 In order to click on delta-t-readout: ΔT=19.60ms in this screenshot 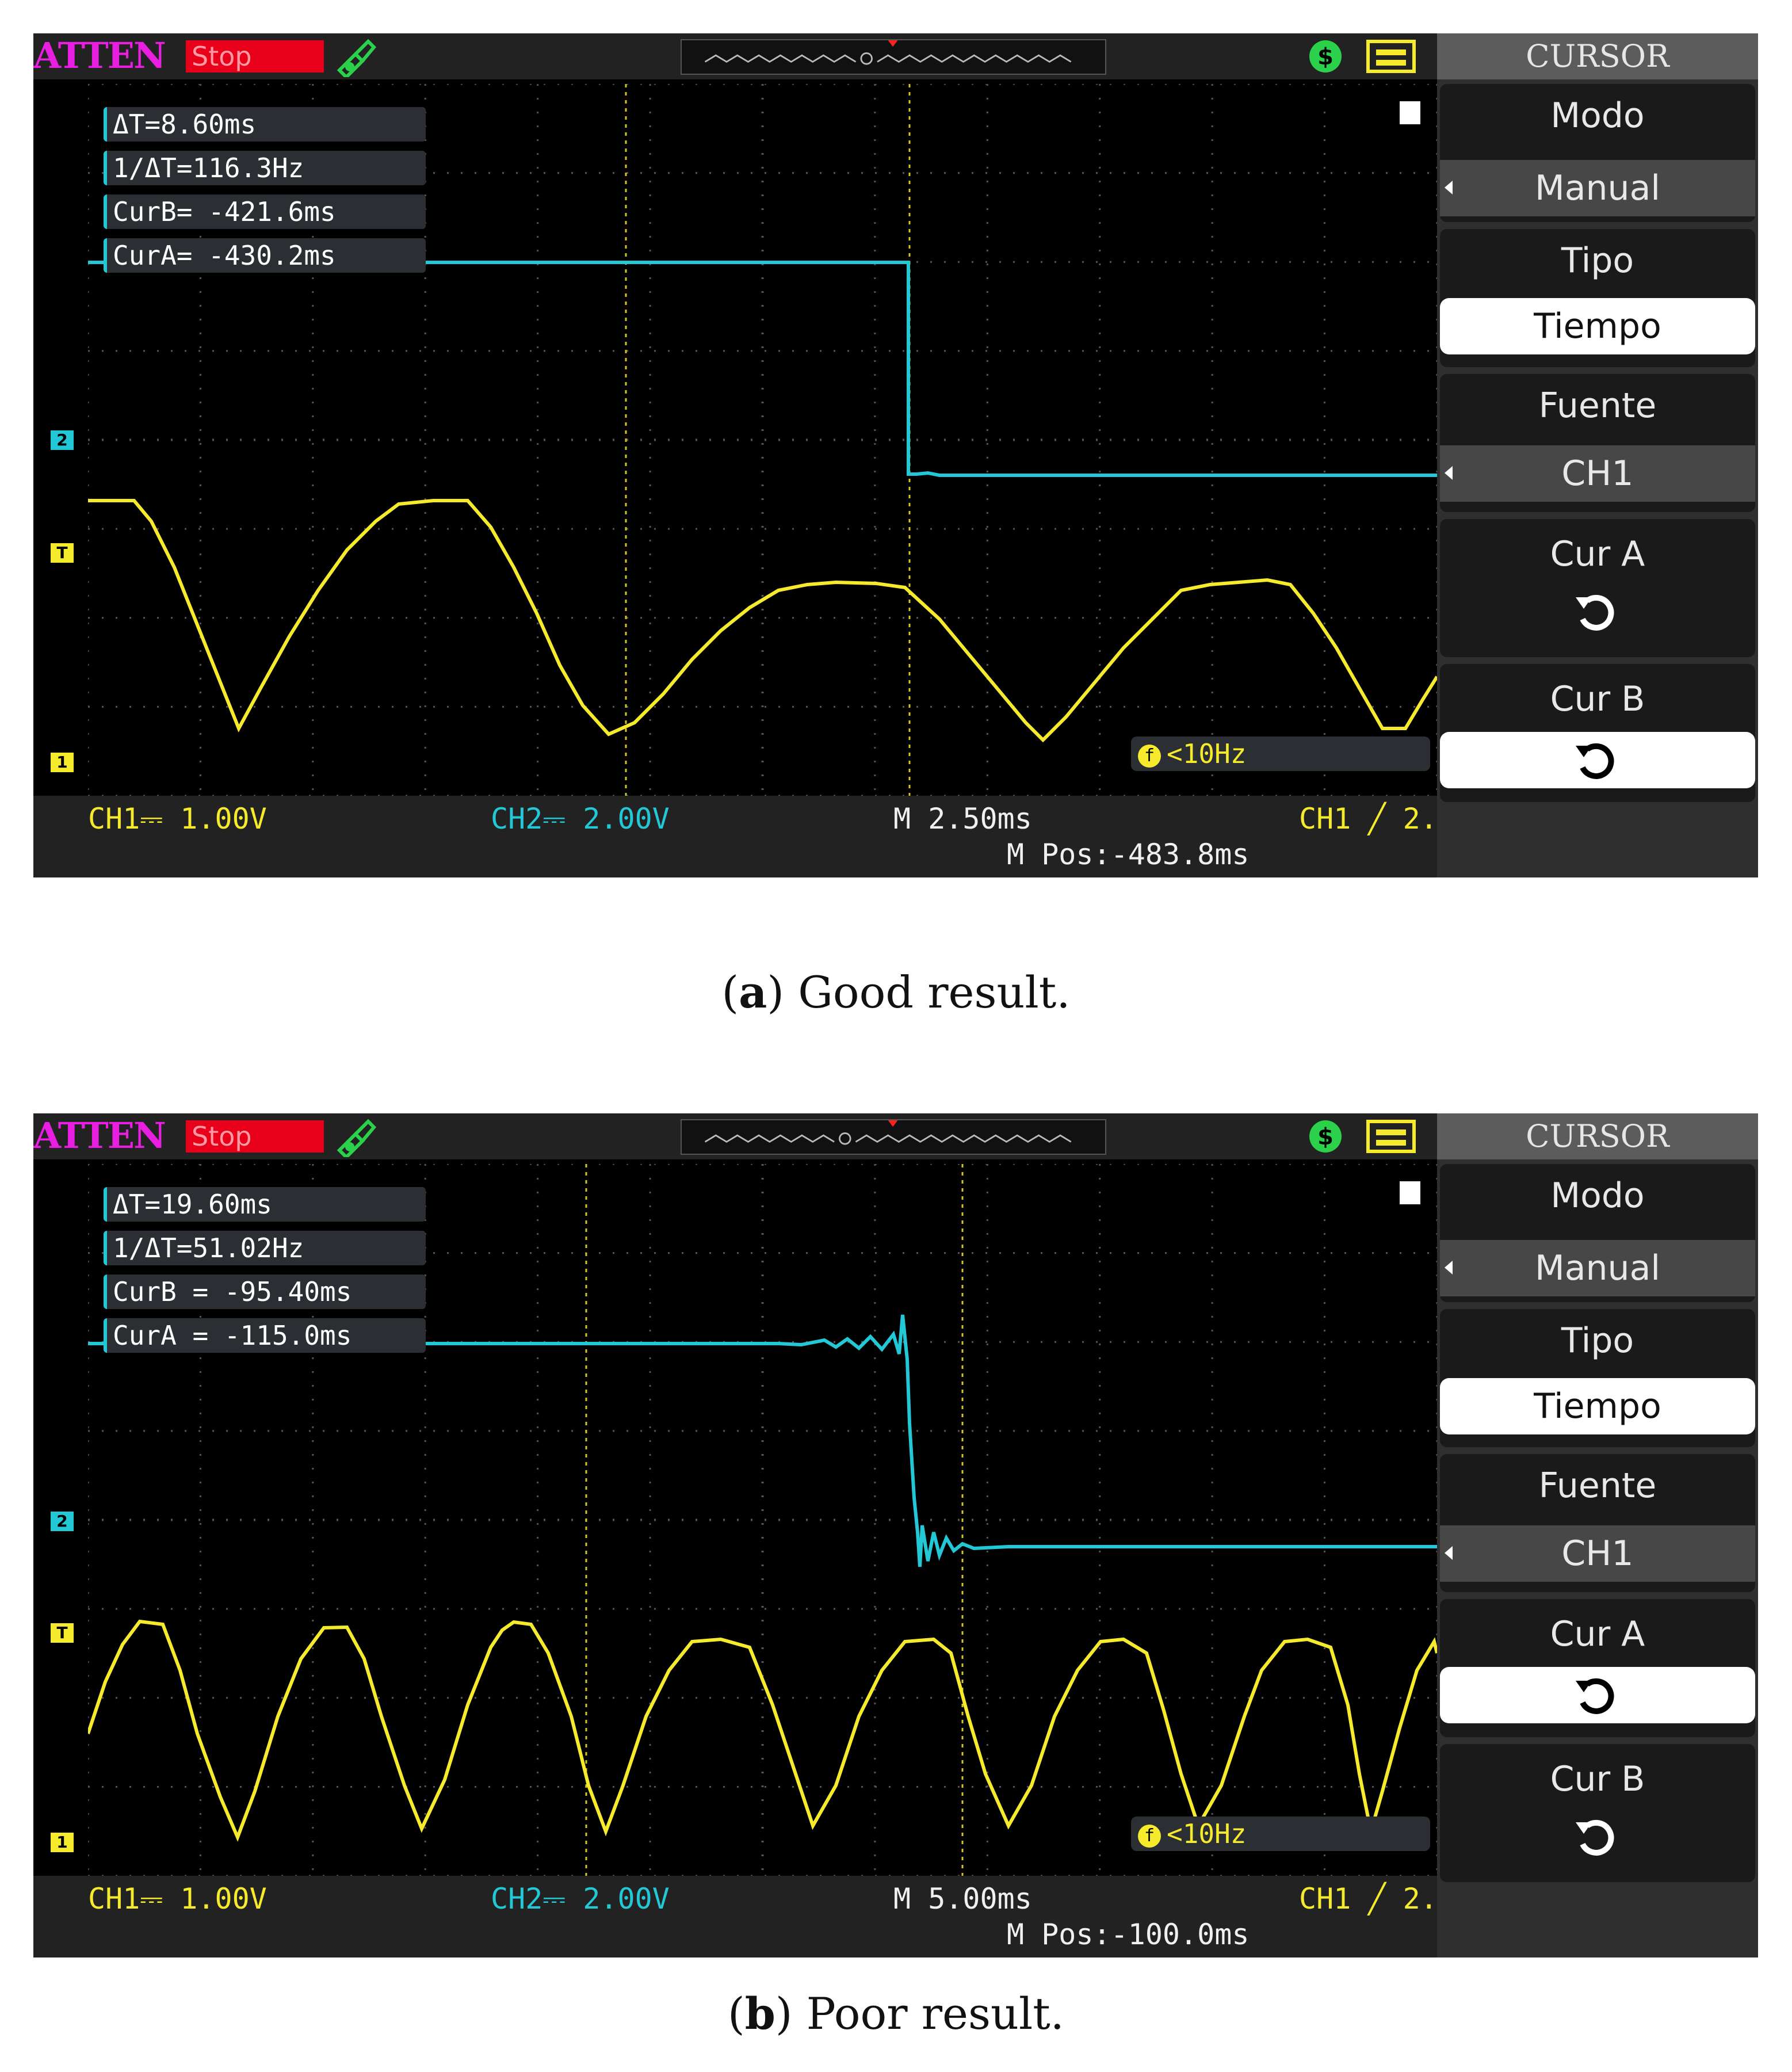, I will do `click(265, 1204)`.